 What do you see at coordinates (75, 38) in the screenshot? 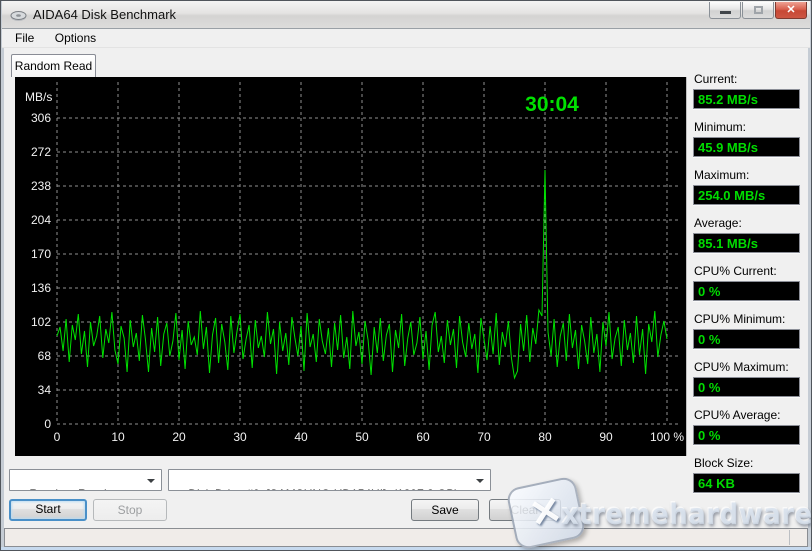
I see `menu-options: Options` at bounding box center [75, 38].